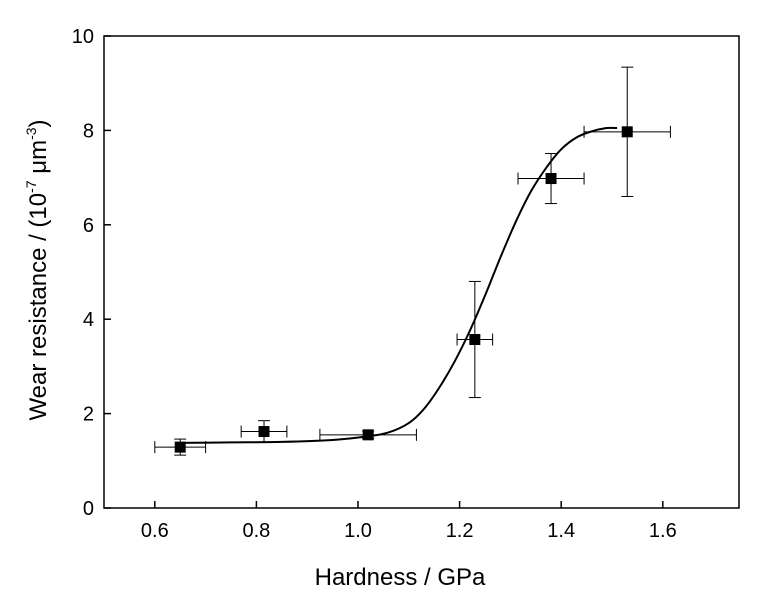 The width and height of the screenshot is (768, 601). I want to click on y-axis-title-exp1: -7, so click(31, 186).